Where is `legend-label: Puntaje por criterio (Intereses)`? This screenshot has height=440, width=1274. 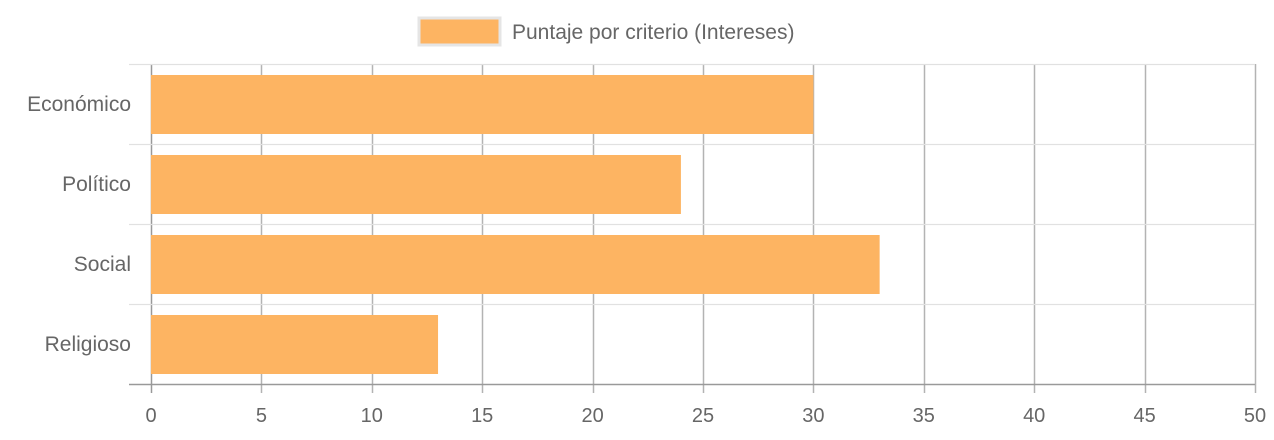 legend-label: Puntaje por criterio (Intereses) is located at coordinates (653, 32).